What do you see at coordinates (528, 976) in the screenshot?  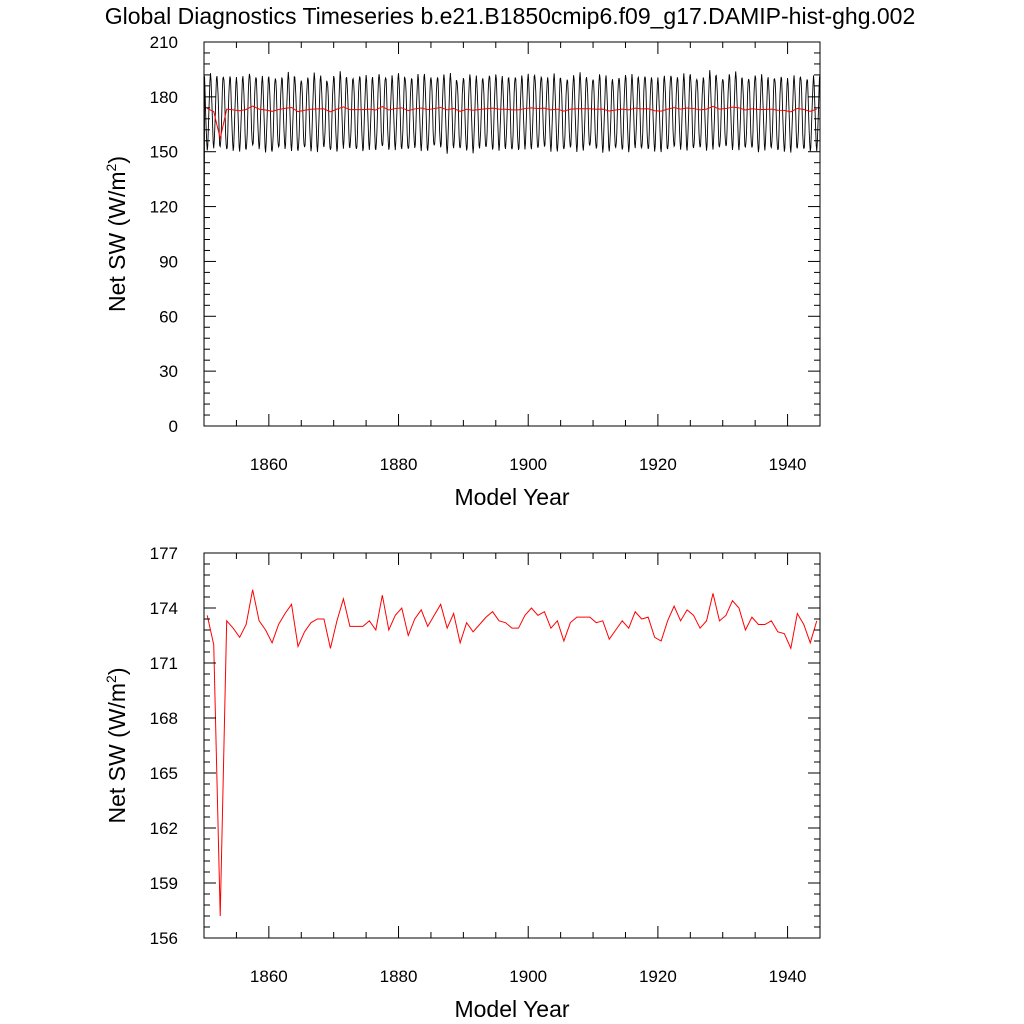 I see `bottom-panel-x-tick-label: 1900` at bounding box center [528, 976].